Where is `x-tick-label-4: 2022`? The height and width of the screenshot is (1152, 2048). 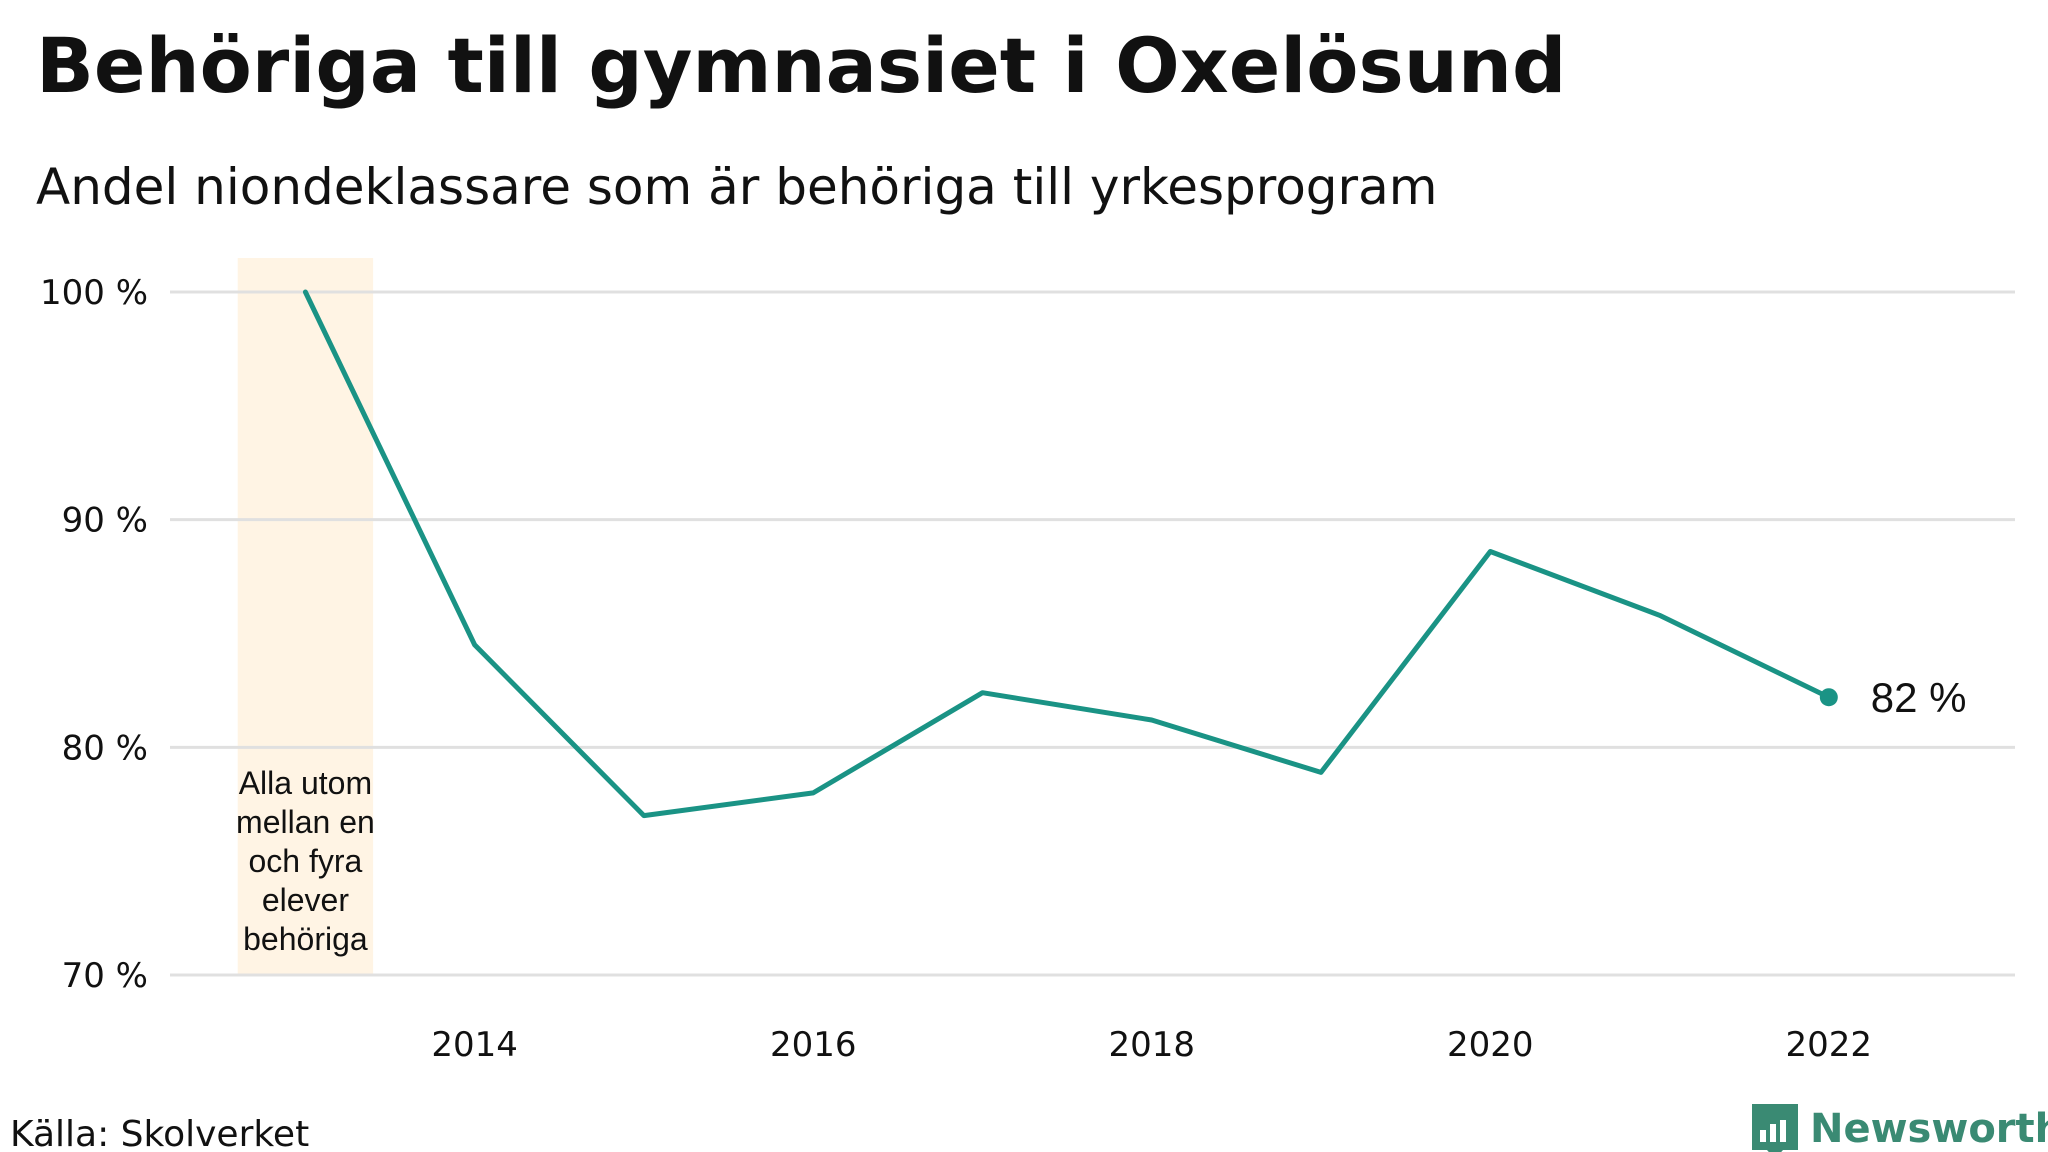 x-tick-label-4: 2022 is located at coordinates (1829, 1045).